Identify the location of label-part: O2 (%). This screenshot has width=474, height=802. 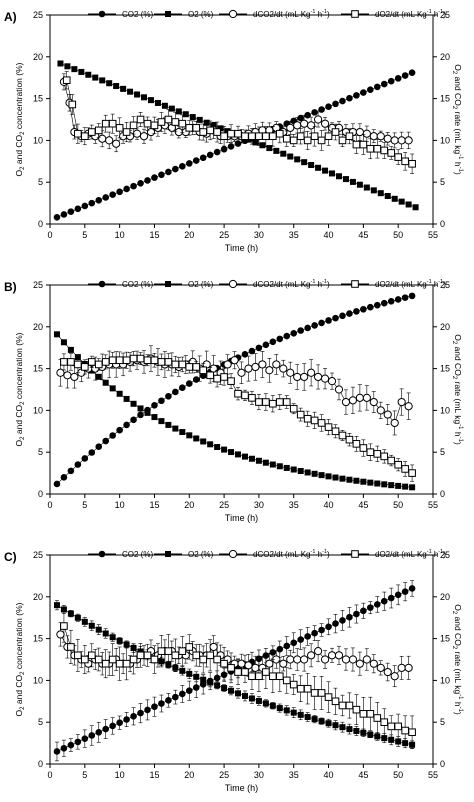
(201, 14).